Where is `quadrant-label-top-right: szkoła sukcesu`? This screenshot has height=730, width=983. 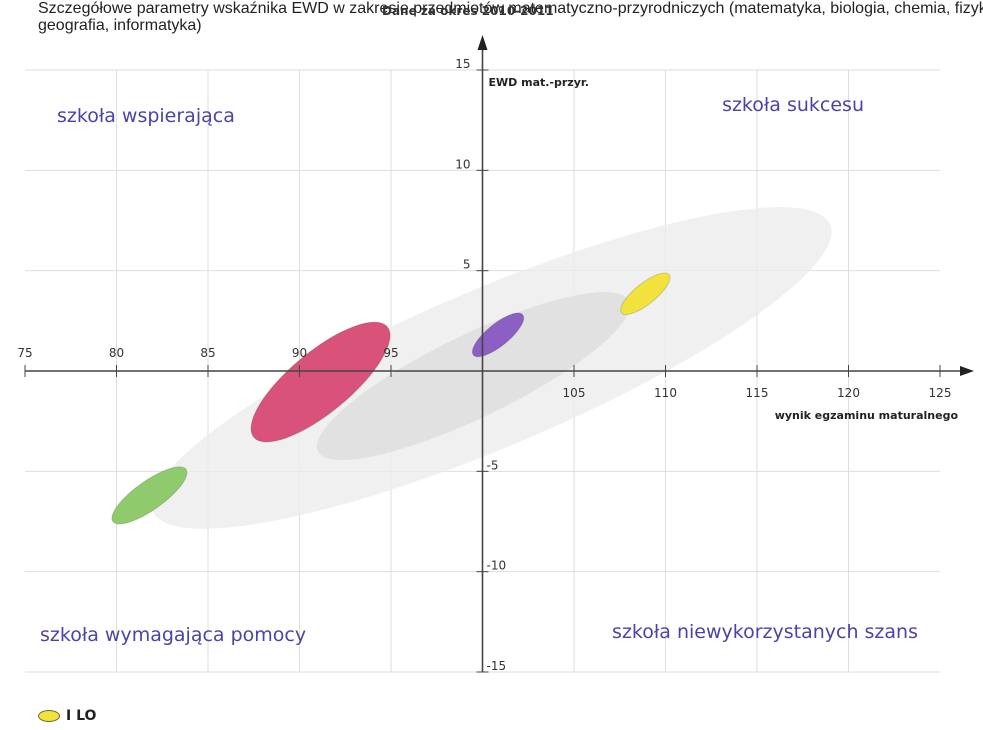
quadrant-label-top-right: szkoła sukcesu is located at coordinates (793, 105).